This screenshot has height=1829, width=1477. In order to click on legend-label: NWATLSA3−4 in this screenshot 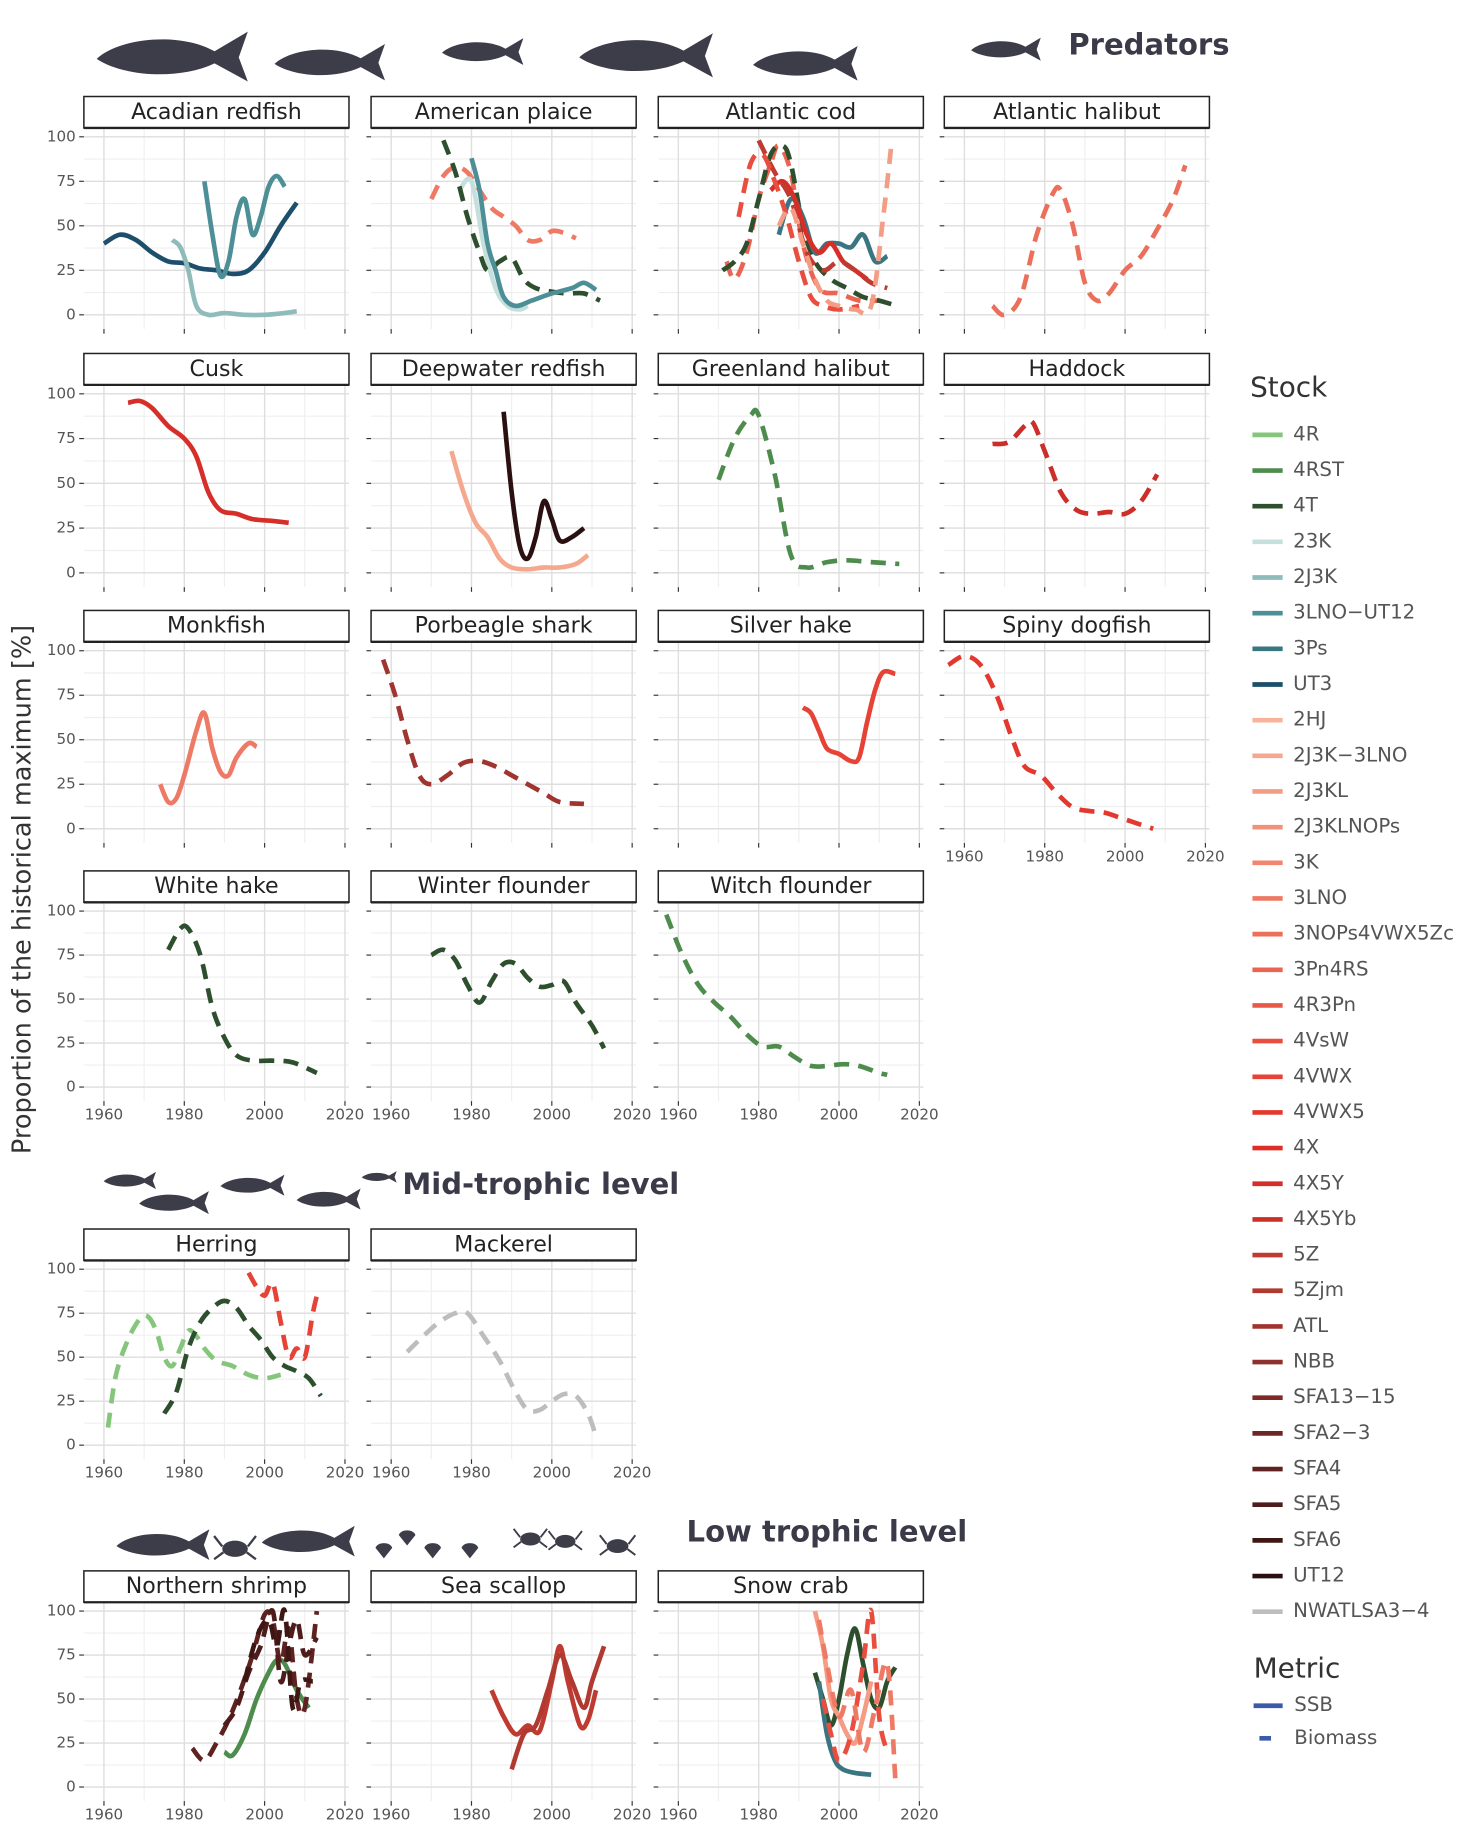, I will do `click(1361, 1610)`.